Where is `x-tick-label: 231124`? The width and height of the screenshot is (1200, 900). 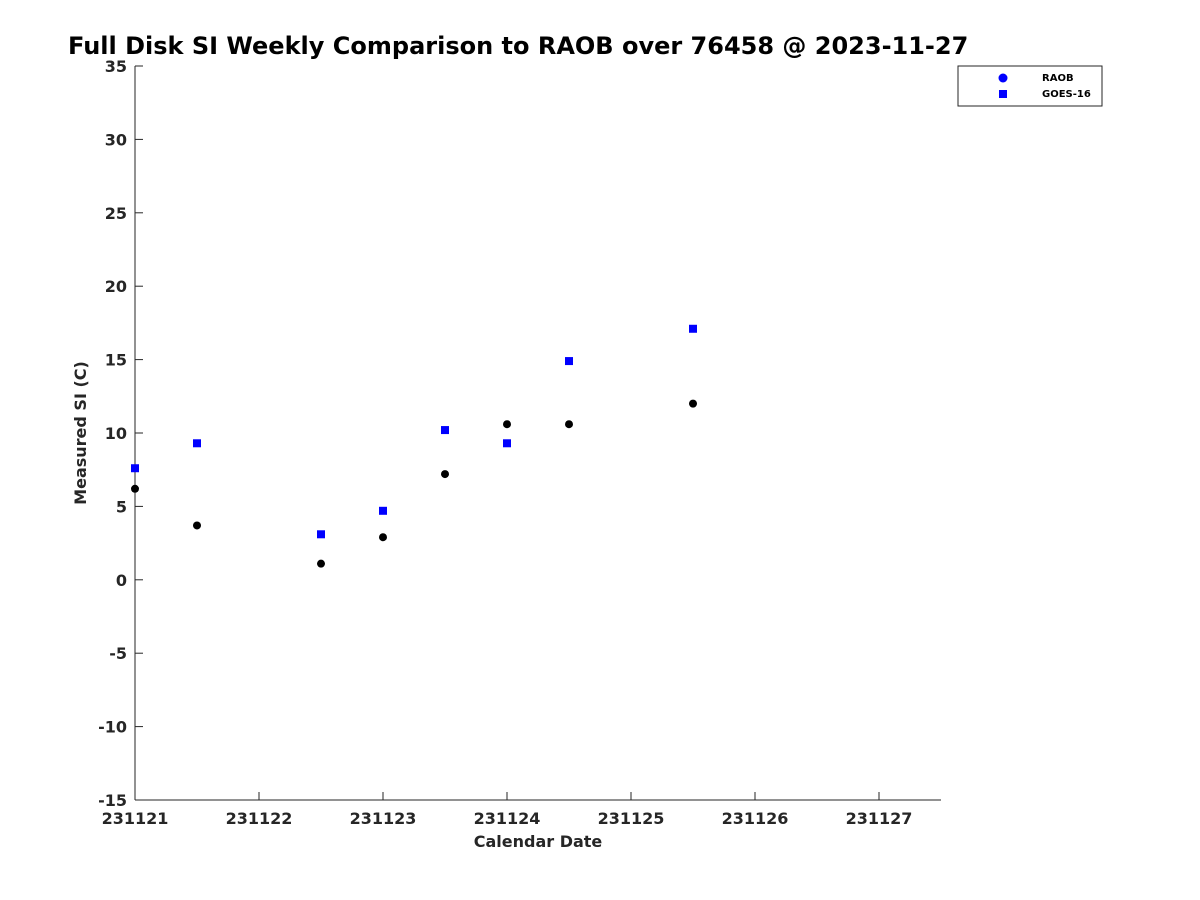
x-tick-label: 231124 is located at coordinates (507, 818).